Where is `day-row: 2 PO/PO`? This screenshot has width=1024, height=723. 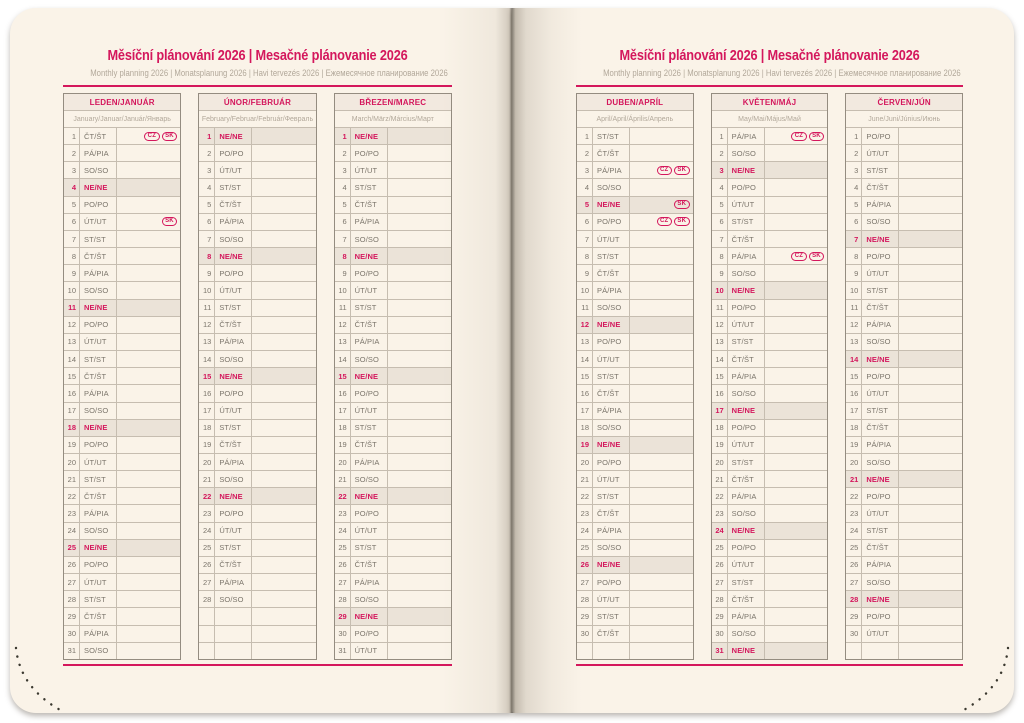
day-row: 2 PO/PO is located at coordinates (257, 154).